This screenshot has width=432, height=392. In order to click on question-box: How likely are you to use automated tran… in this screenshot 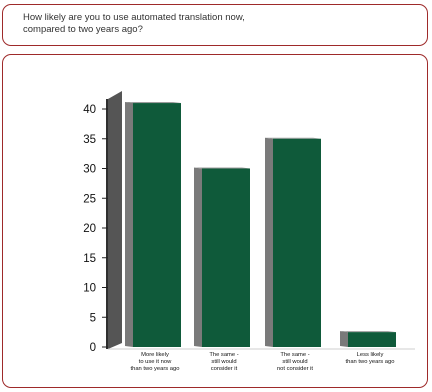, I will do `click(215, 25)`.